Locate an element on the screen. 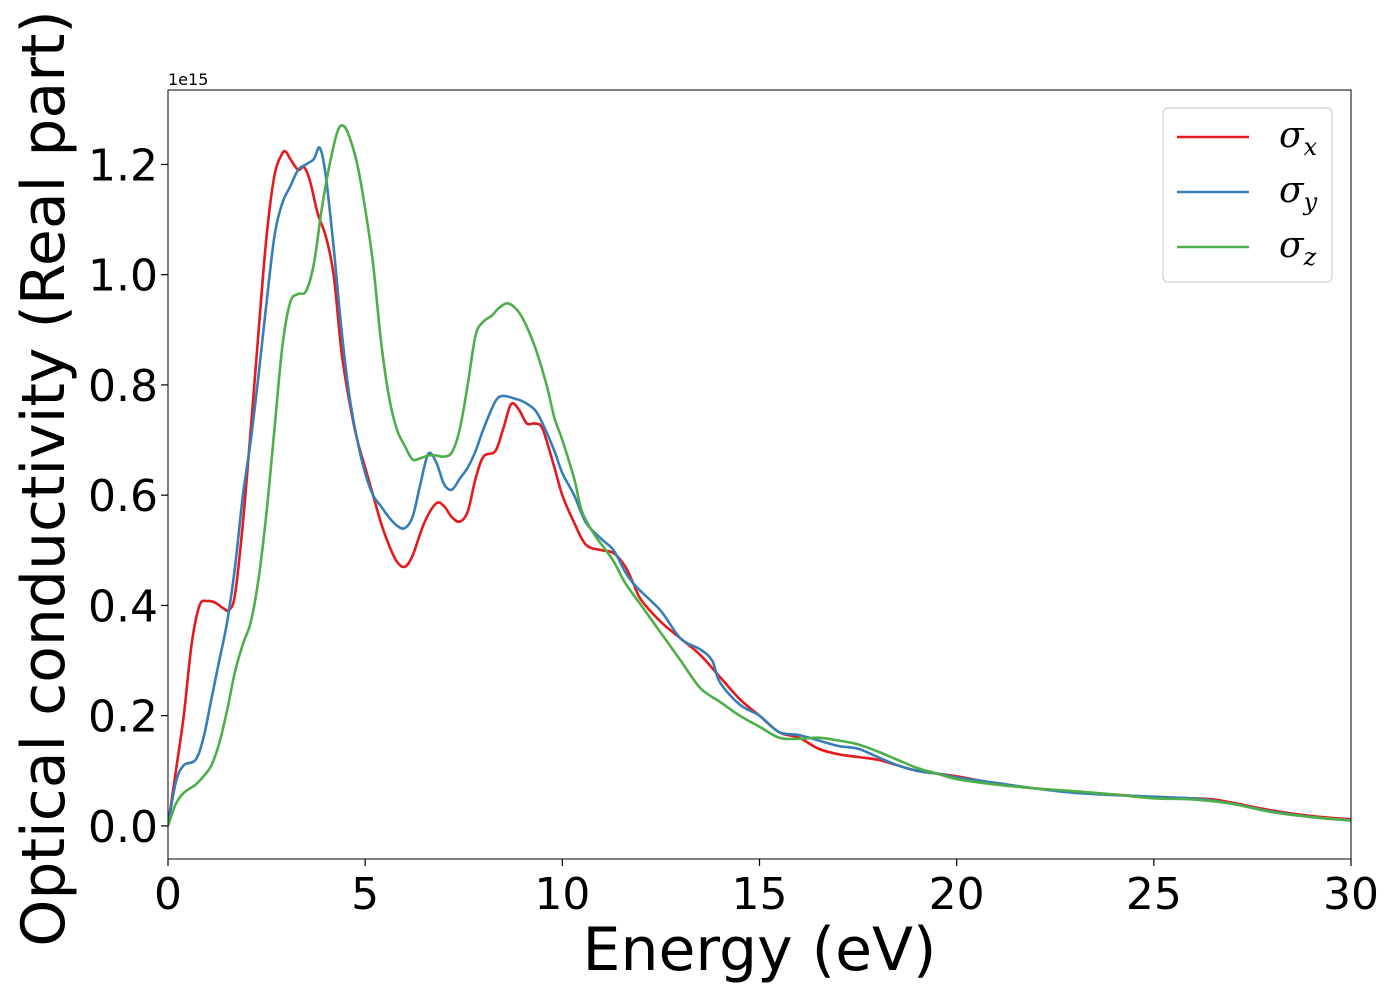 The height and width of the screenshot is (1000, 1400). x-tick-label: 20 is located at coordinates (957, 894).